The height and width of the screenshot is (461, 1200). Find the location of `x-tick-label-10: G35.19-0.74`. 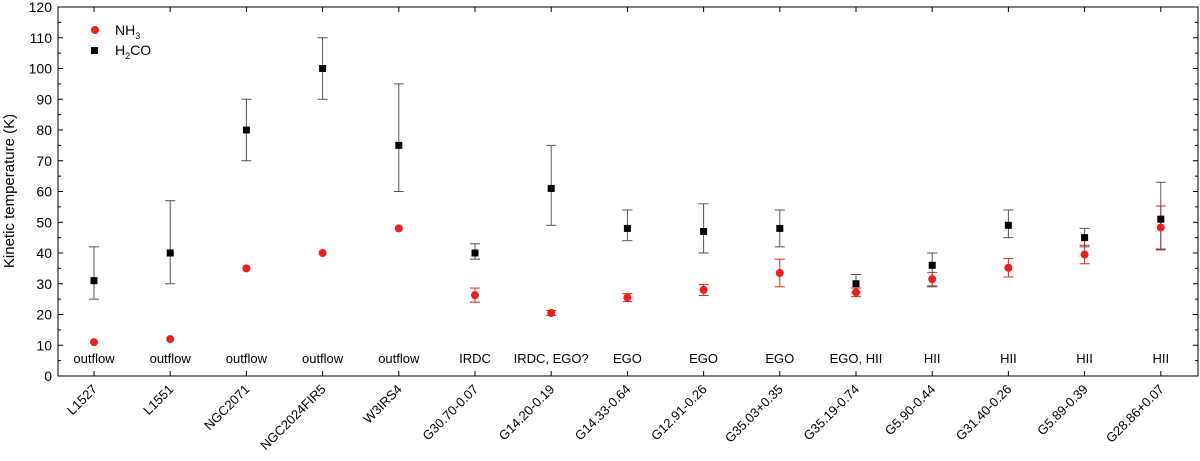

x-tick-label-10: G35.19-0.74 is located at coordinates (831, 413).